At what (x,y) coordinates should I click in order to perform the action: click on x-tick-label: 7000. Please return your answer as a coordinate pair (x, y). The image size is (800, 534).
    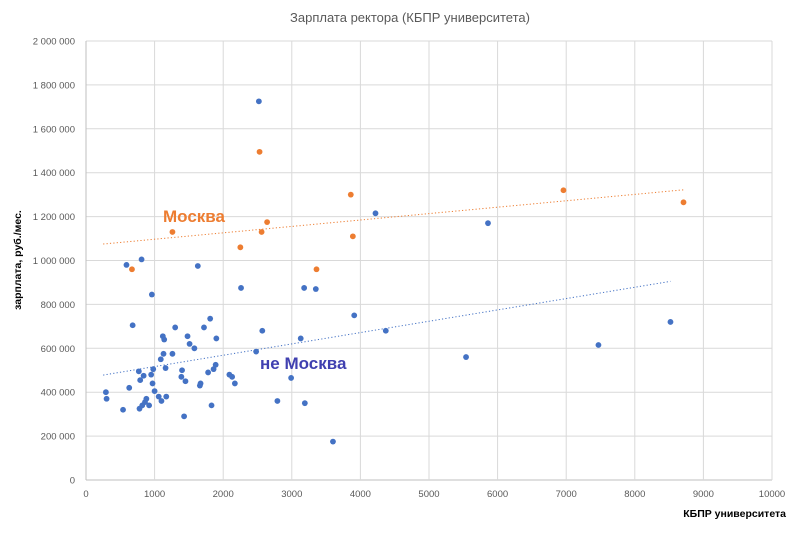
    Looking at the image, I should click on (566, 494).